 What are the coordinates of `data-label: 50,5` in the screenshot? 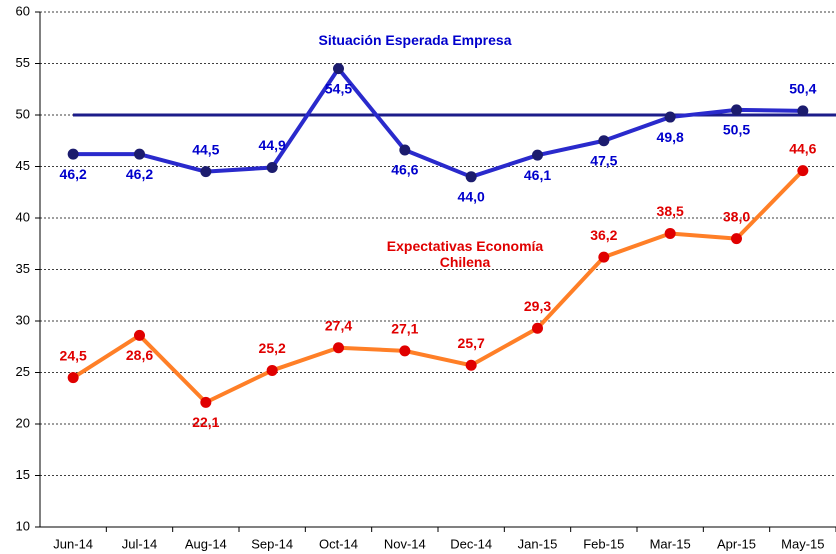 It's located at (736, 130).